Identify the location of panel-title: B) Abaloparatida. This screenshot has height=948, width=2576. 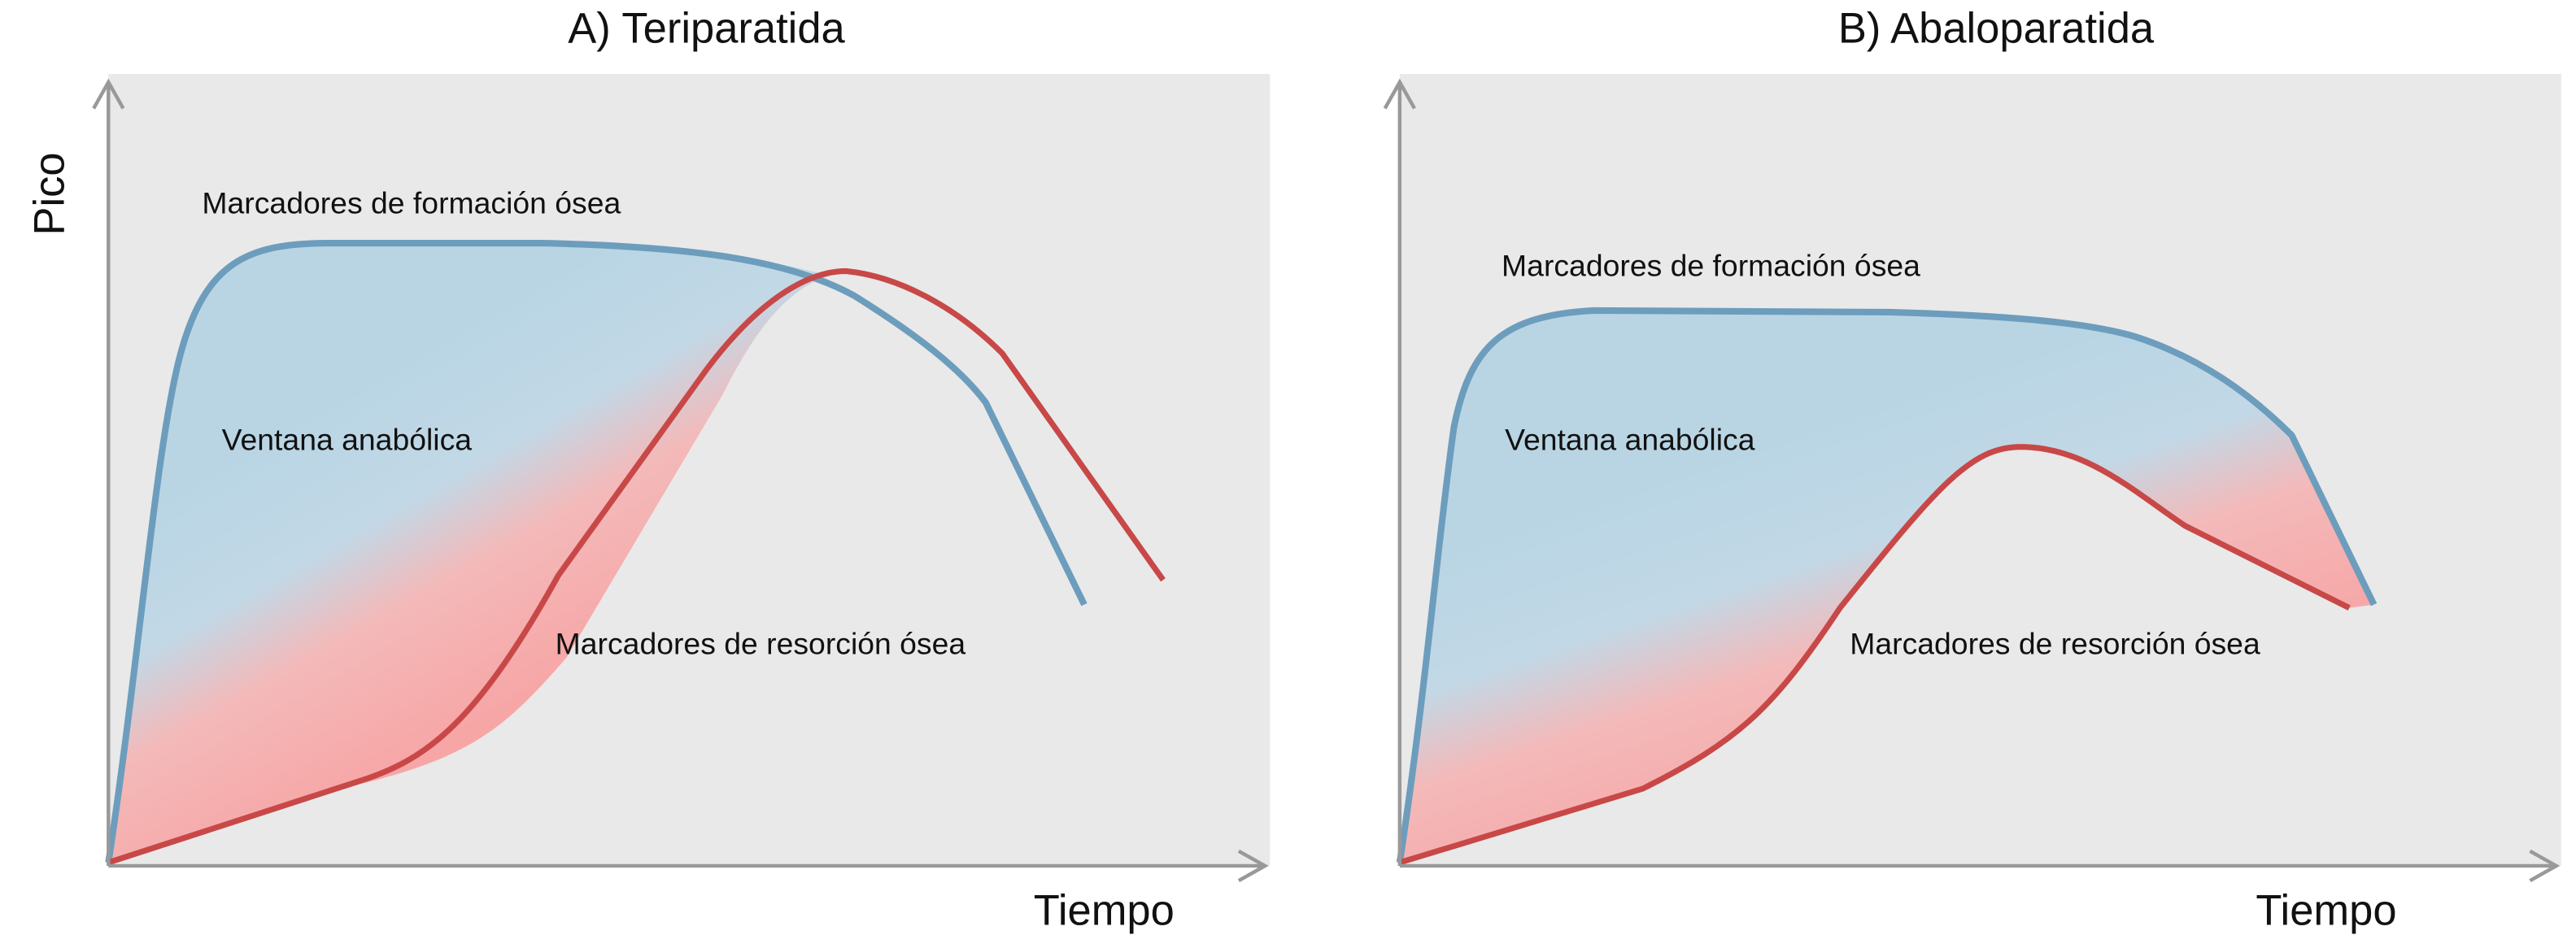
(1996, 29).